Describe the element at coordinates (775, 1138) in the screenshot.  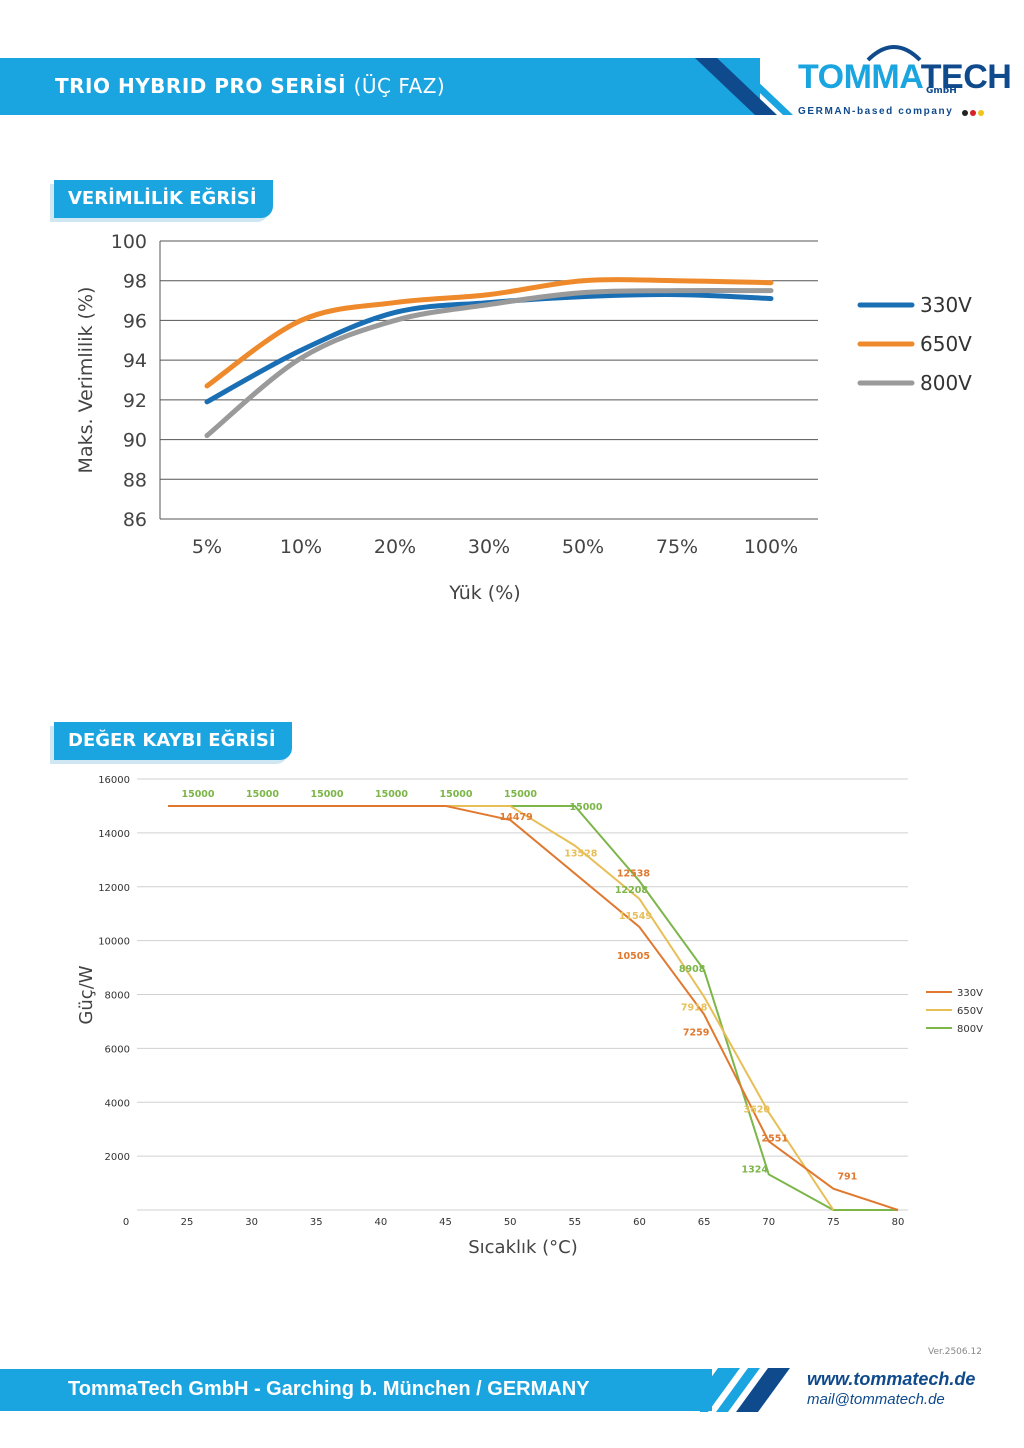
I see `data-label: 2551` at that location.